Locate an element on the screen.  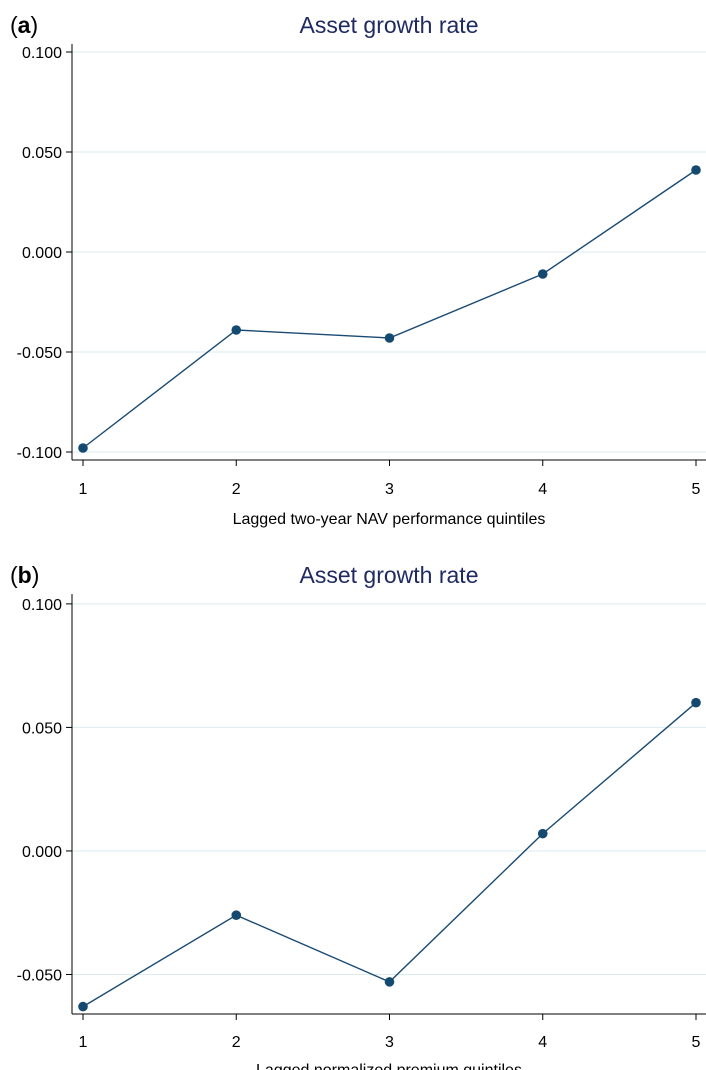
panel-label: (a) is located at coordinates (24, 25).